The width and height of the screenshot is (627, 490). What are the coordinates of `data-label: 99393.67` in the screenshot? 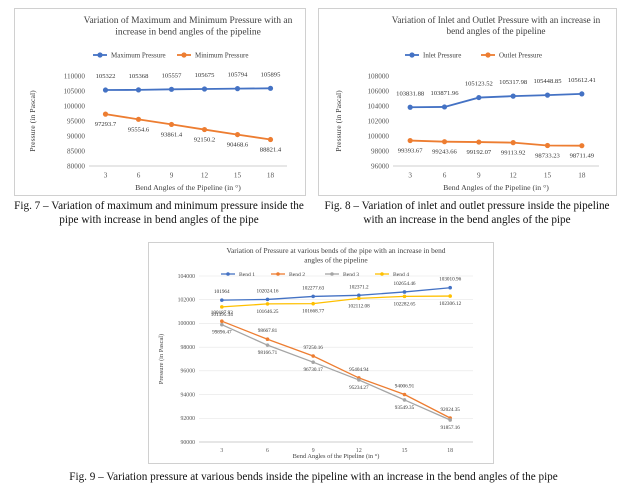 It's located at (410, 151).